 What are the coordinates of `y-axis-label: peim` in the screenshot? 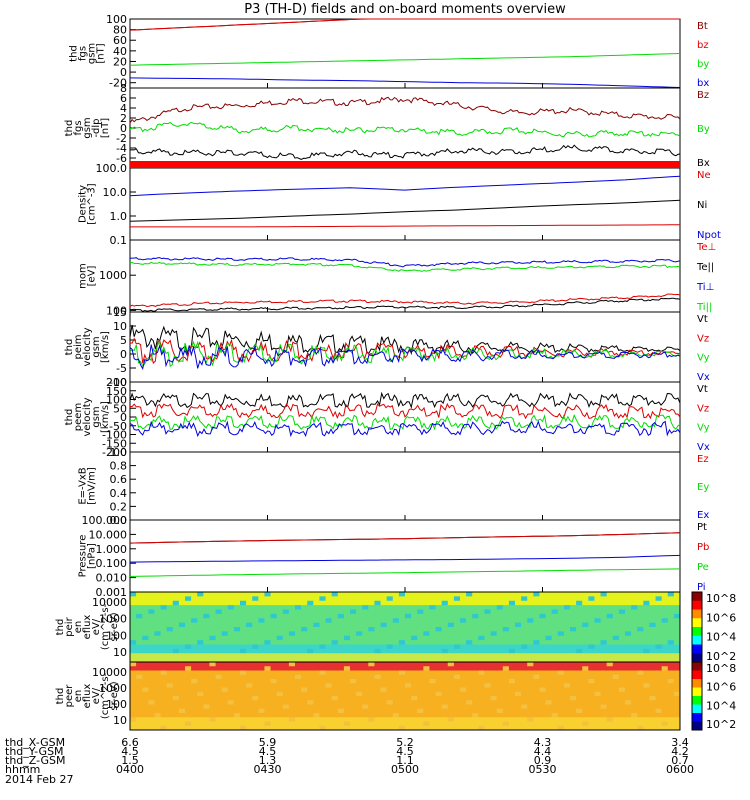 It's located at (78, 346).